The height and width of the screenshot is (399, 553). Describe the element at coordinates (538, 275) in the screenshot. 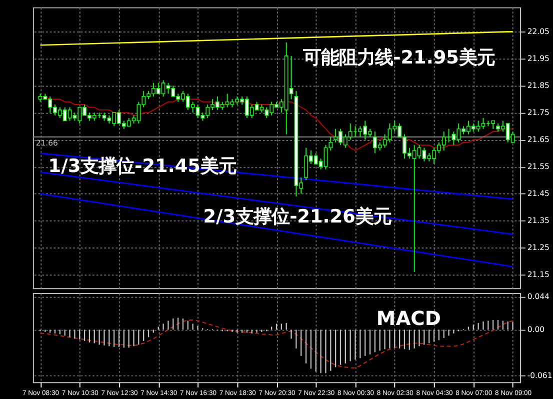

I see `y-tick-label: 21.15` at that location.